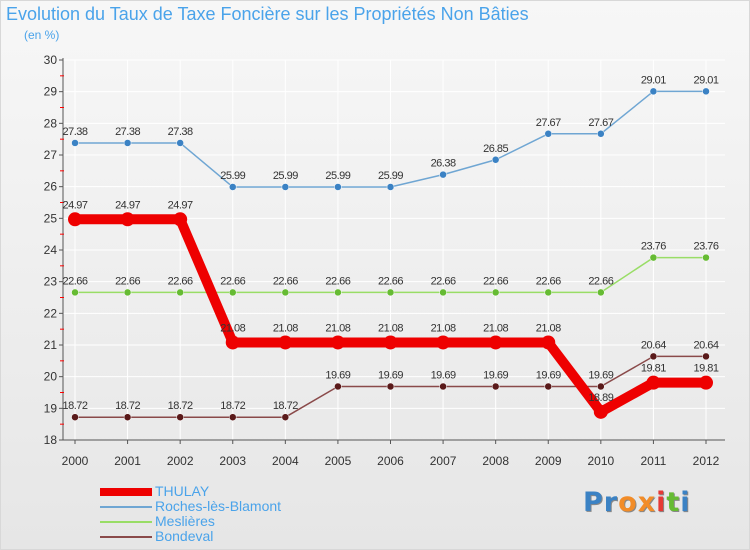  Describe the element at coordinates (600, 398) in the screenshot. I see `data-label-thulay: 18.89` at that location.